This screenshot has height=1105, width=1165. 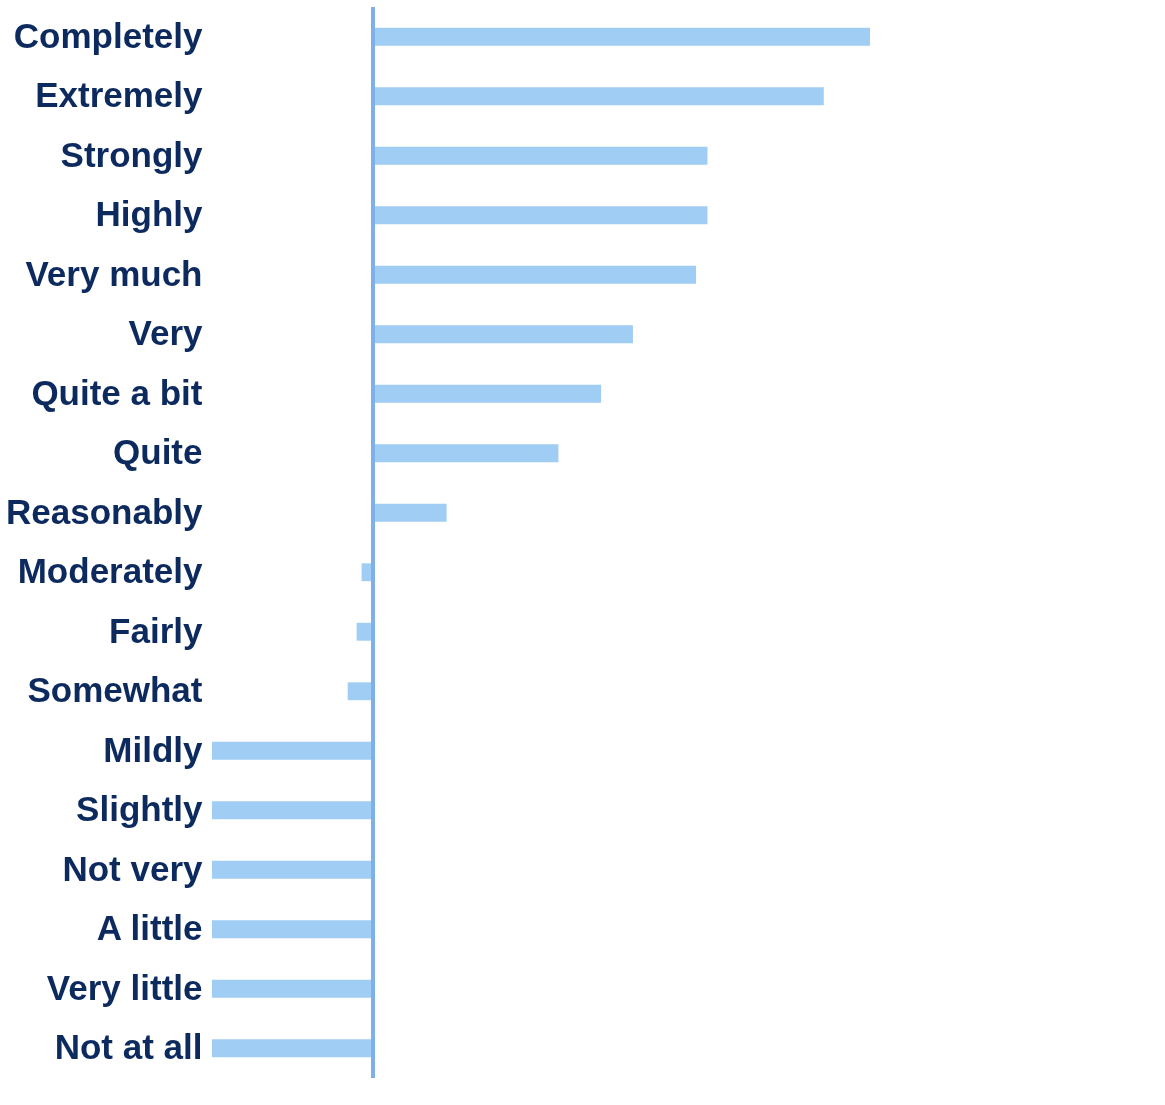 What do you see at coordinates (149, 928) in the screenshot?
I see `y-tick-label: A little` at bounding box center [149, 928].